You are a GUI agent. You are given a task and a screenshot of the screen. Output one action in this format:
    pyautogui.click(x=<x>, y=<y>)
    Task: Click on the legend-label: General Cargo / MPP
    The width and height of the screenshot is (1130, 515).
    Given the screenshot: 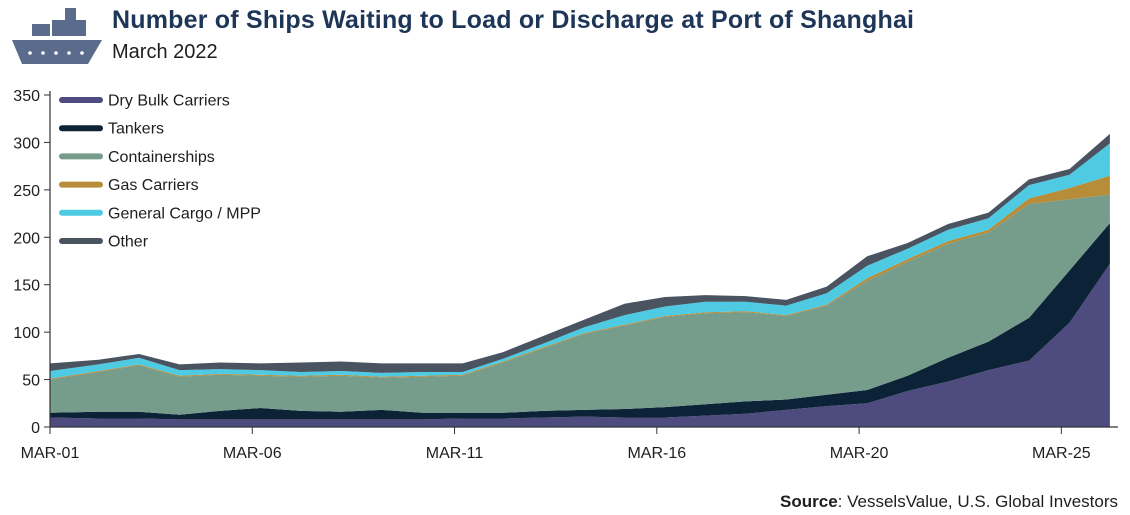 What is the action you would take?
    pyautogui.click(x=184, y=213)
    